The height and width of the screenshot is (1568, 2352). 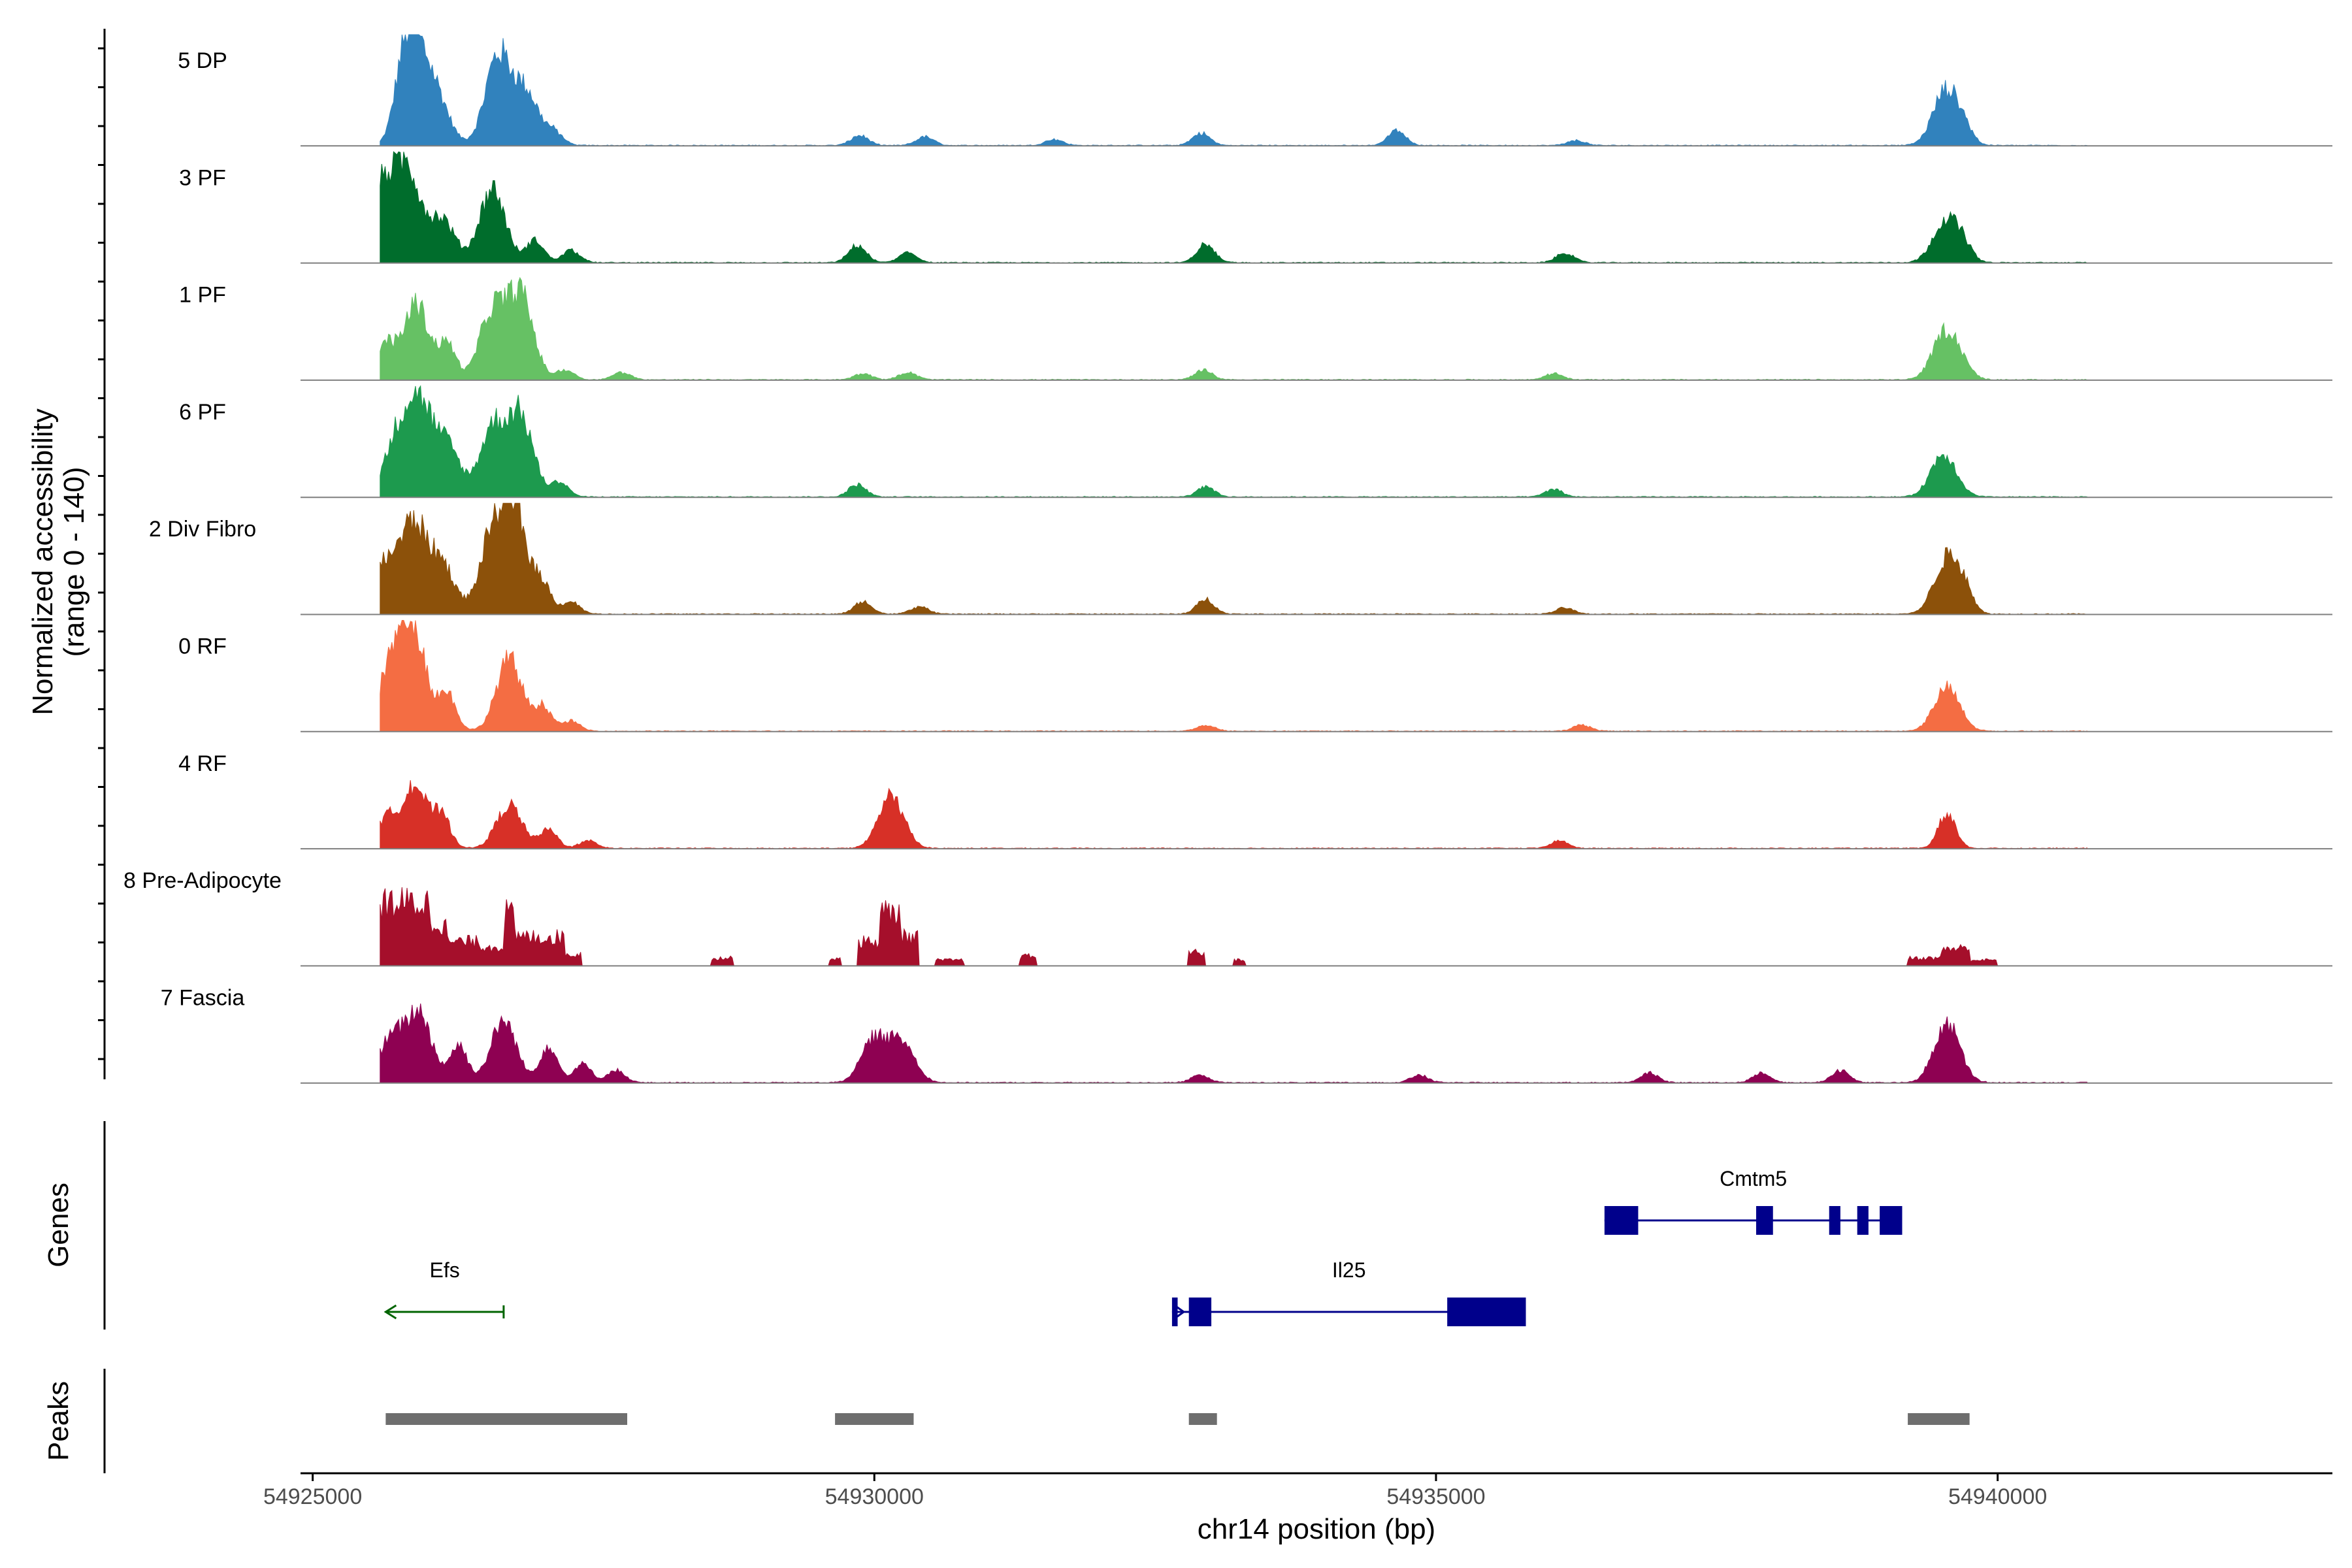 I want to click on x-tick-label: 54925000, so click(x=312, y=1496).